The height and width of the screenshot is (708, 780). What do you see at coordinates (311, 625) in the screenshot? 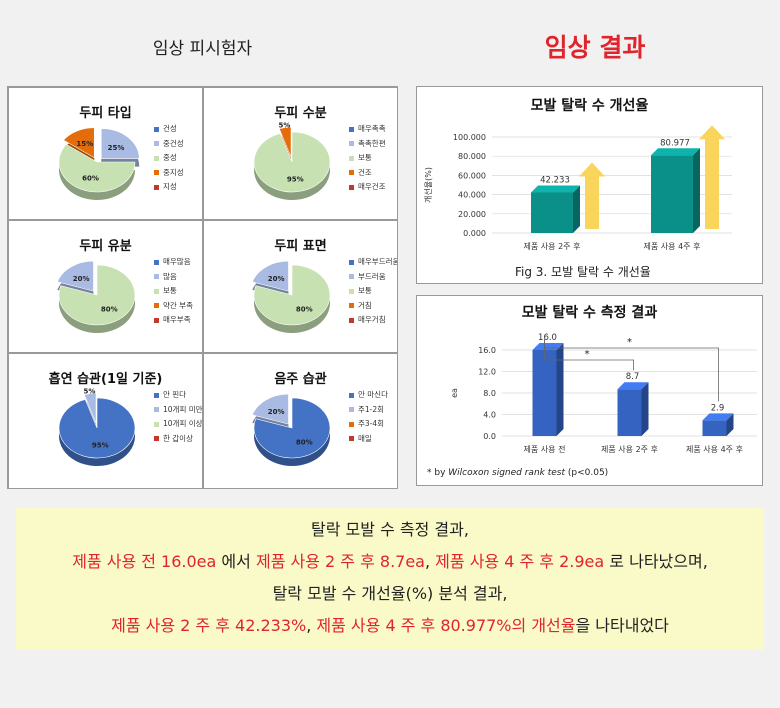
I see `summary-text: ,` at bounding box center [311, 625].